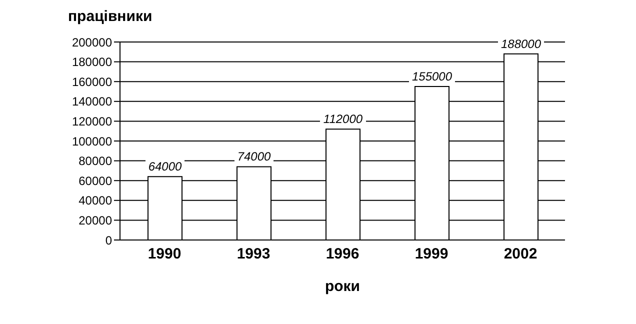 The image size is (636, 324). Describe the element at coordinates (92, 81) in the screenshot. I see `y-tick-label: 160000` at that location.